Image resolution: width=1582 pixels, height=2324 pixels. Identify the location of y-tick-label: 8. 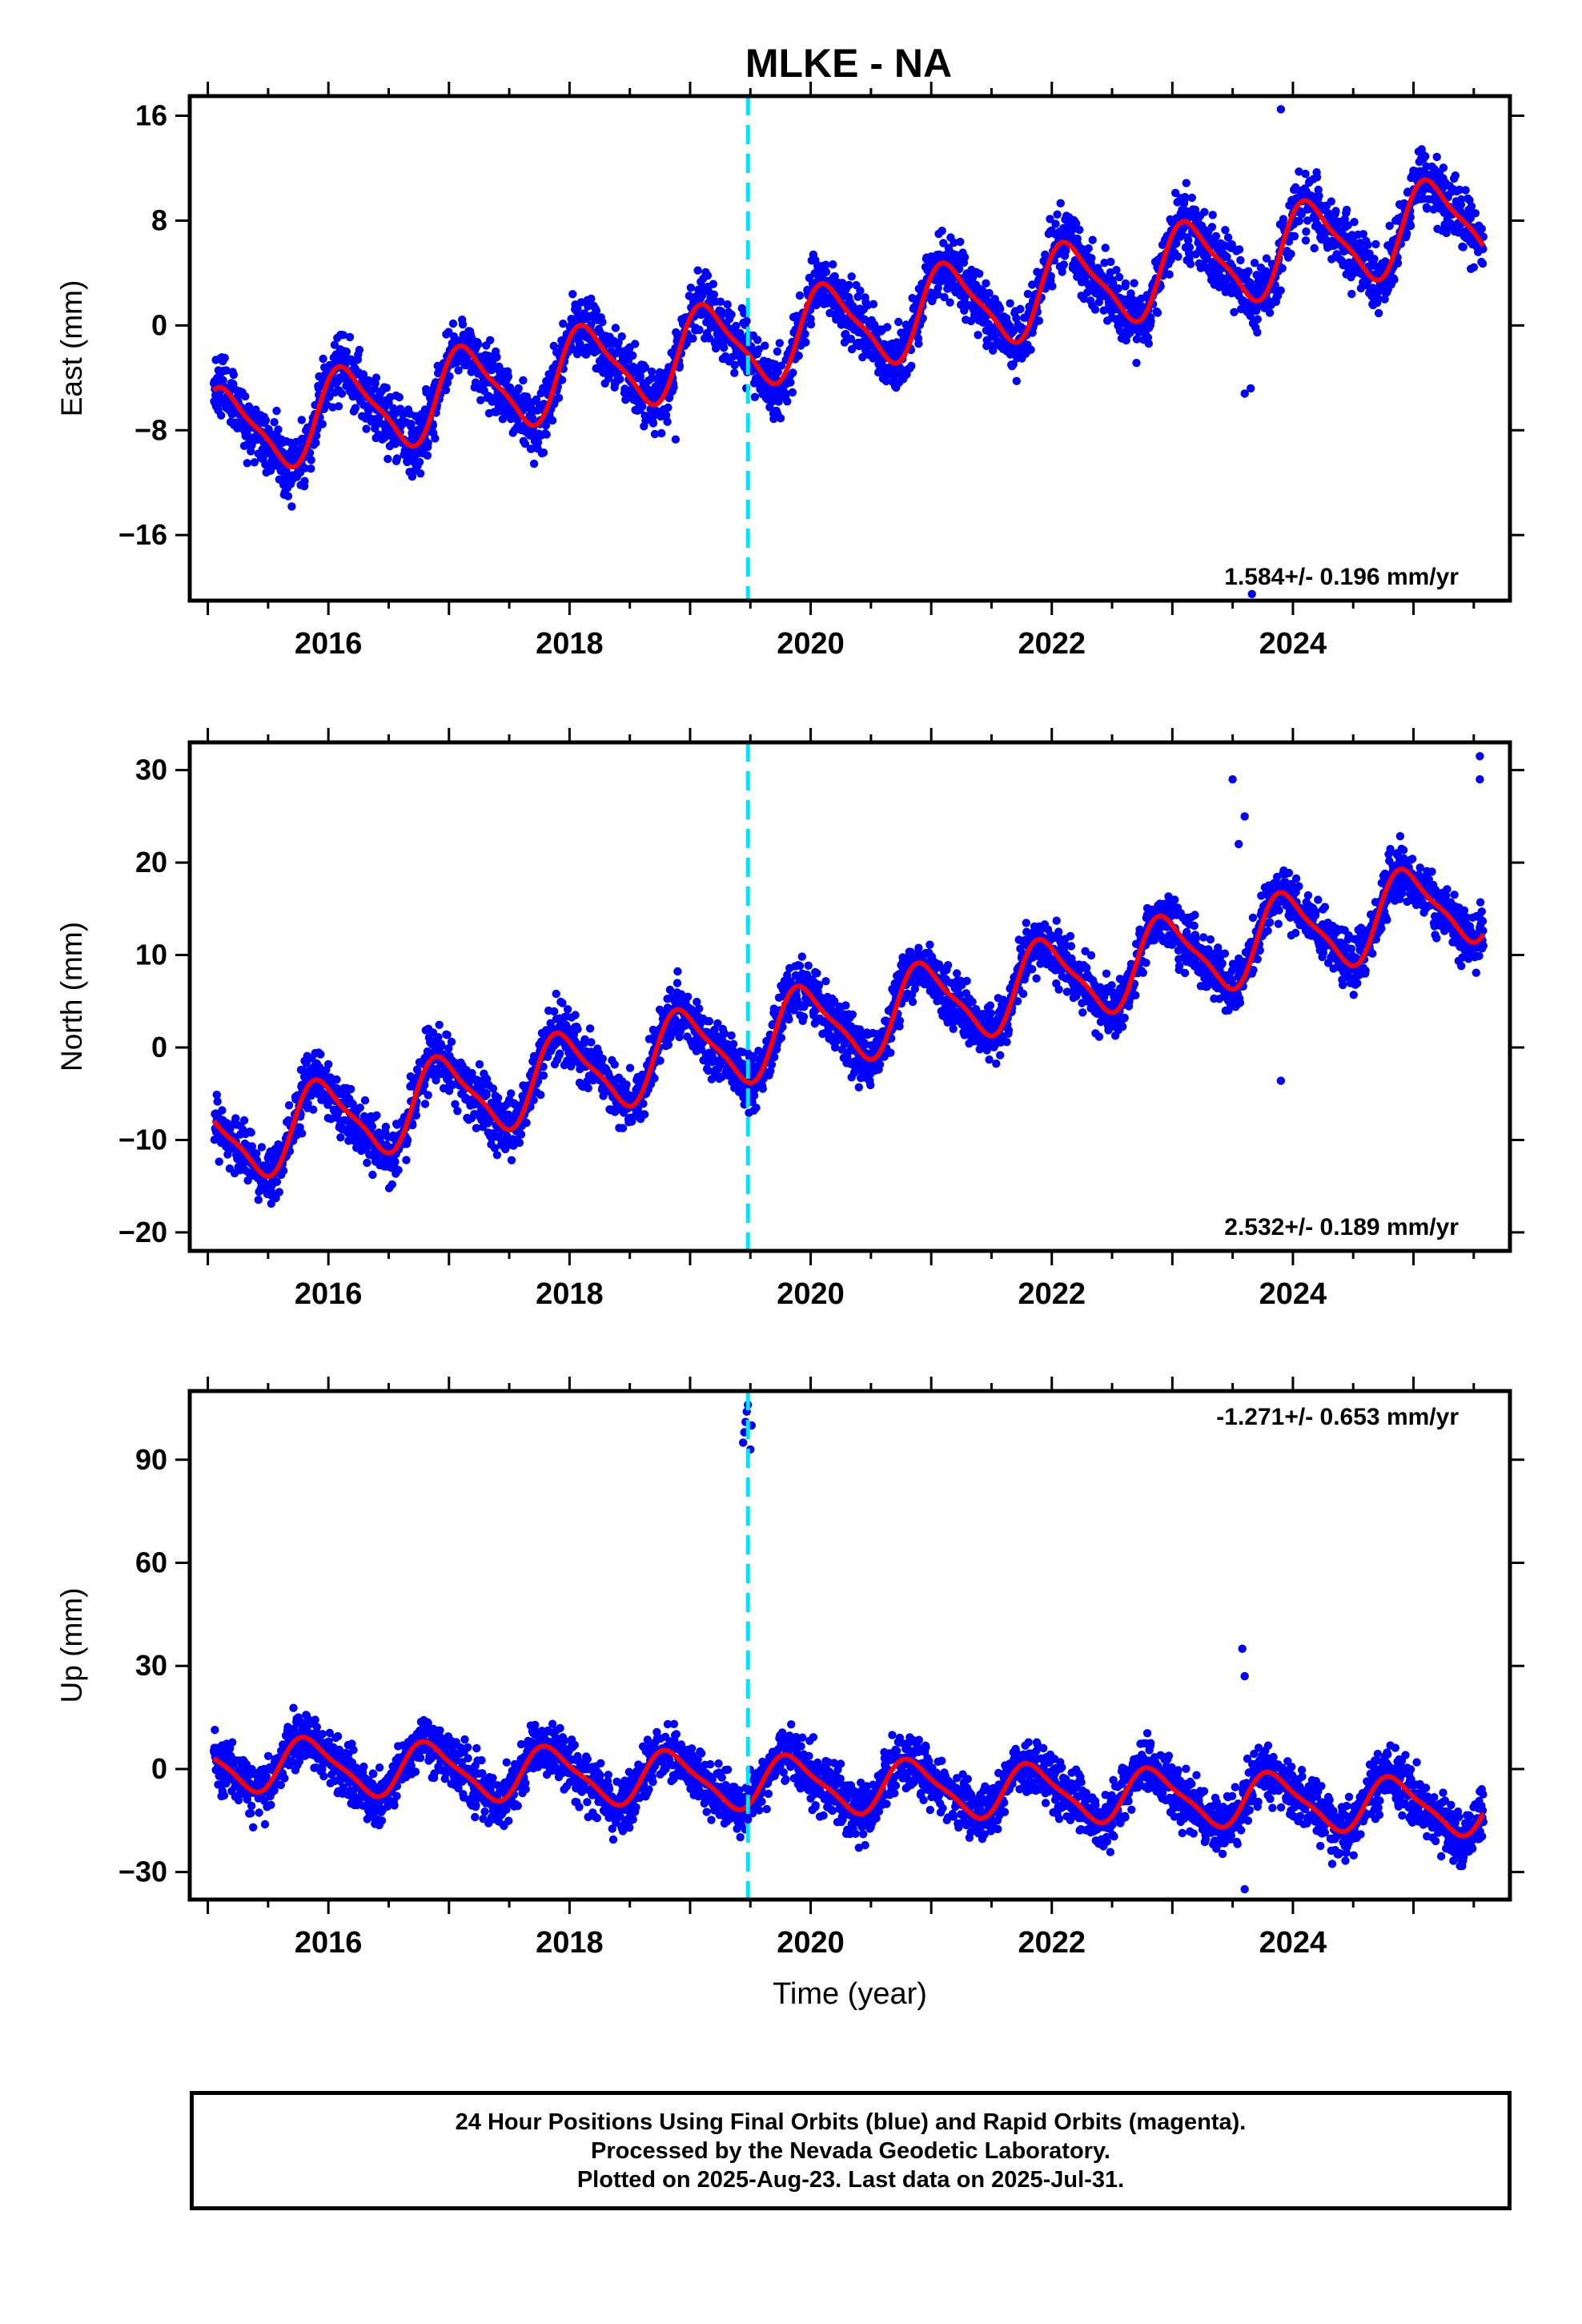
(159, 219).